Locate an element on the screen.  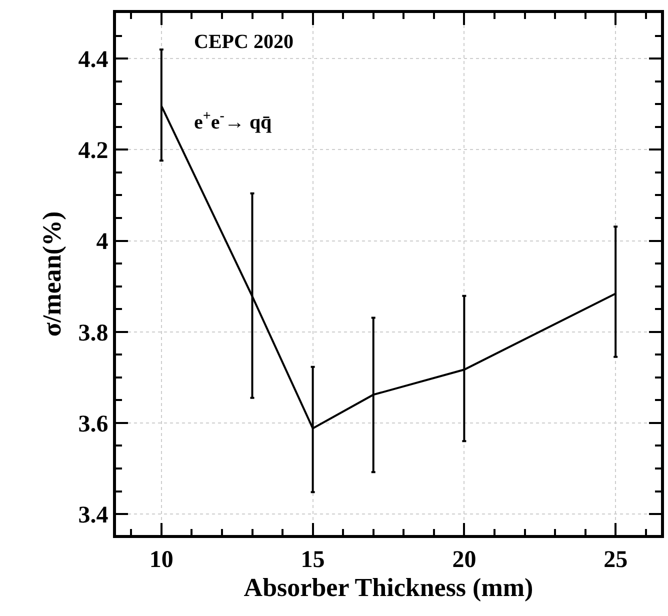
y-tick-label: 4 is located at coordinates (102, 242).